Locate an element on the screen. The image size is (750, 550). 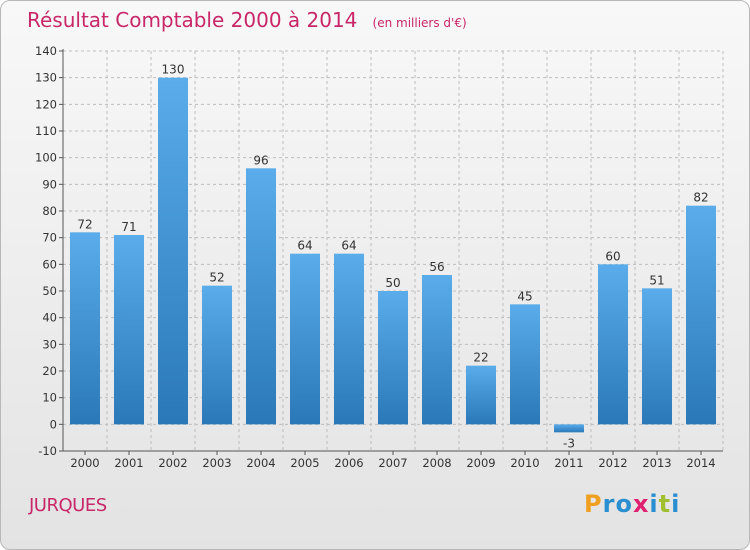
x-tick-label: 2013 is located at coordinates (656, 463).